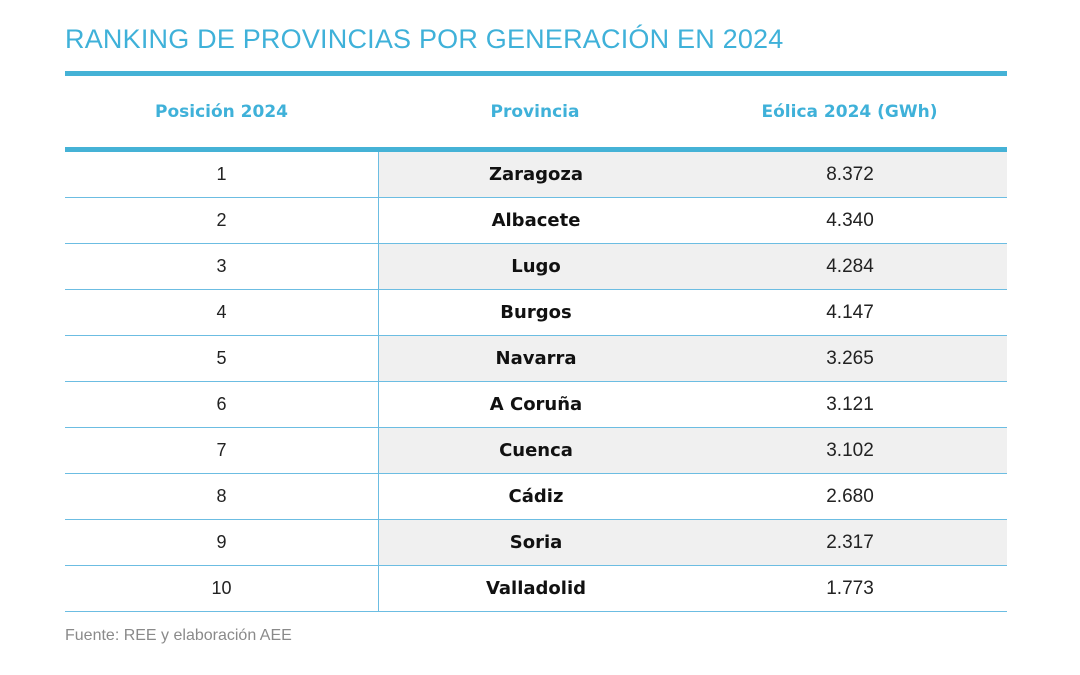 The width and height of the screenshot is (1080, 675). What do you see at coordinates (850, 450) in the screenshot?
I see `value-cell: 3.102` at bounding box center [850, 450].